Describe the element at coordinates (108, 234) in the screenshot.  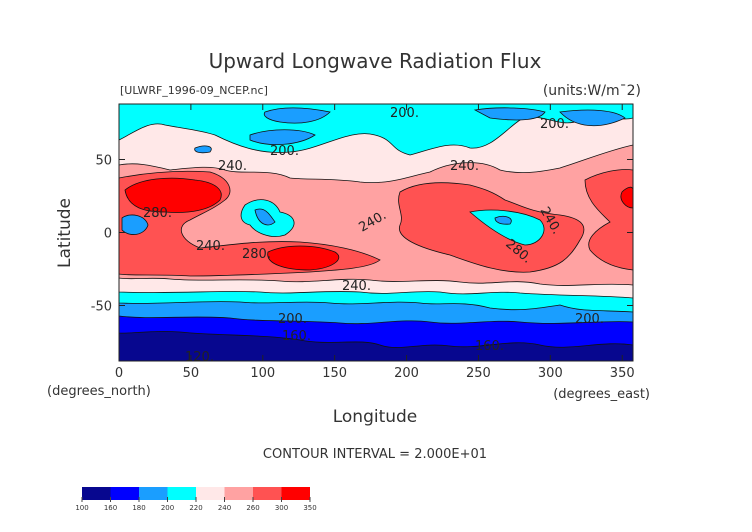
I see `y-tick-label: 0` at that location.